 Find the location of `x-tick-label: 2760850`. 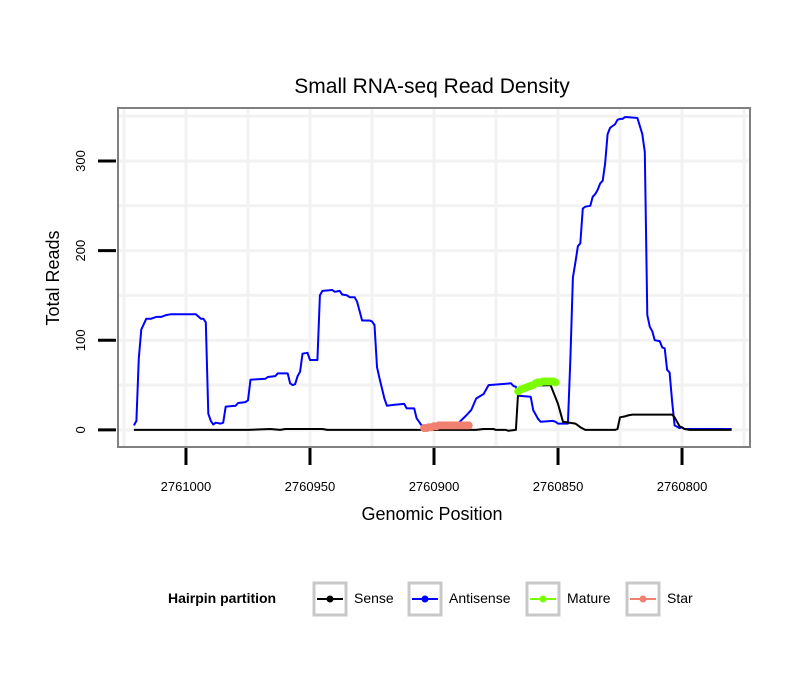

x-tick-label: 2760850 is located at coordinates (558, 486).